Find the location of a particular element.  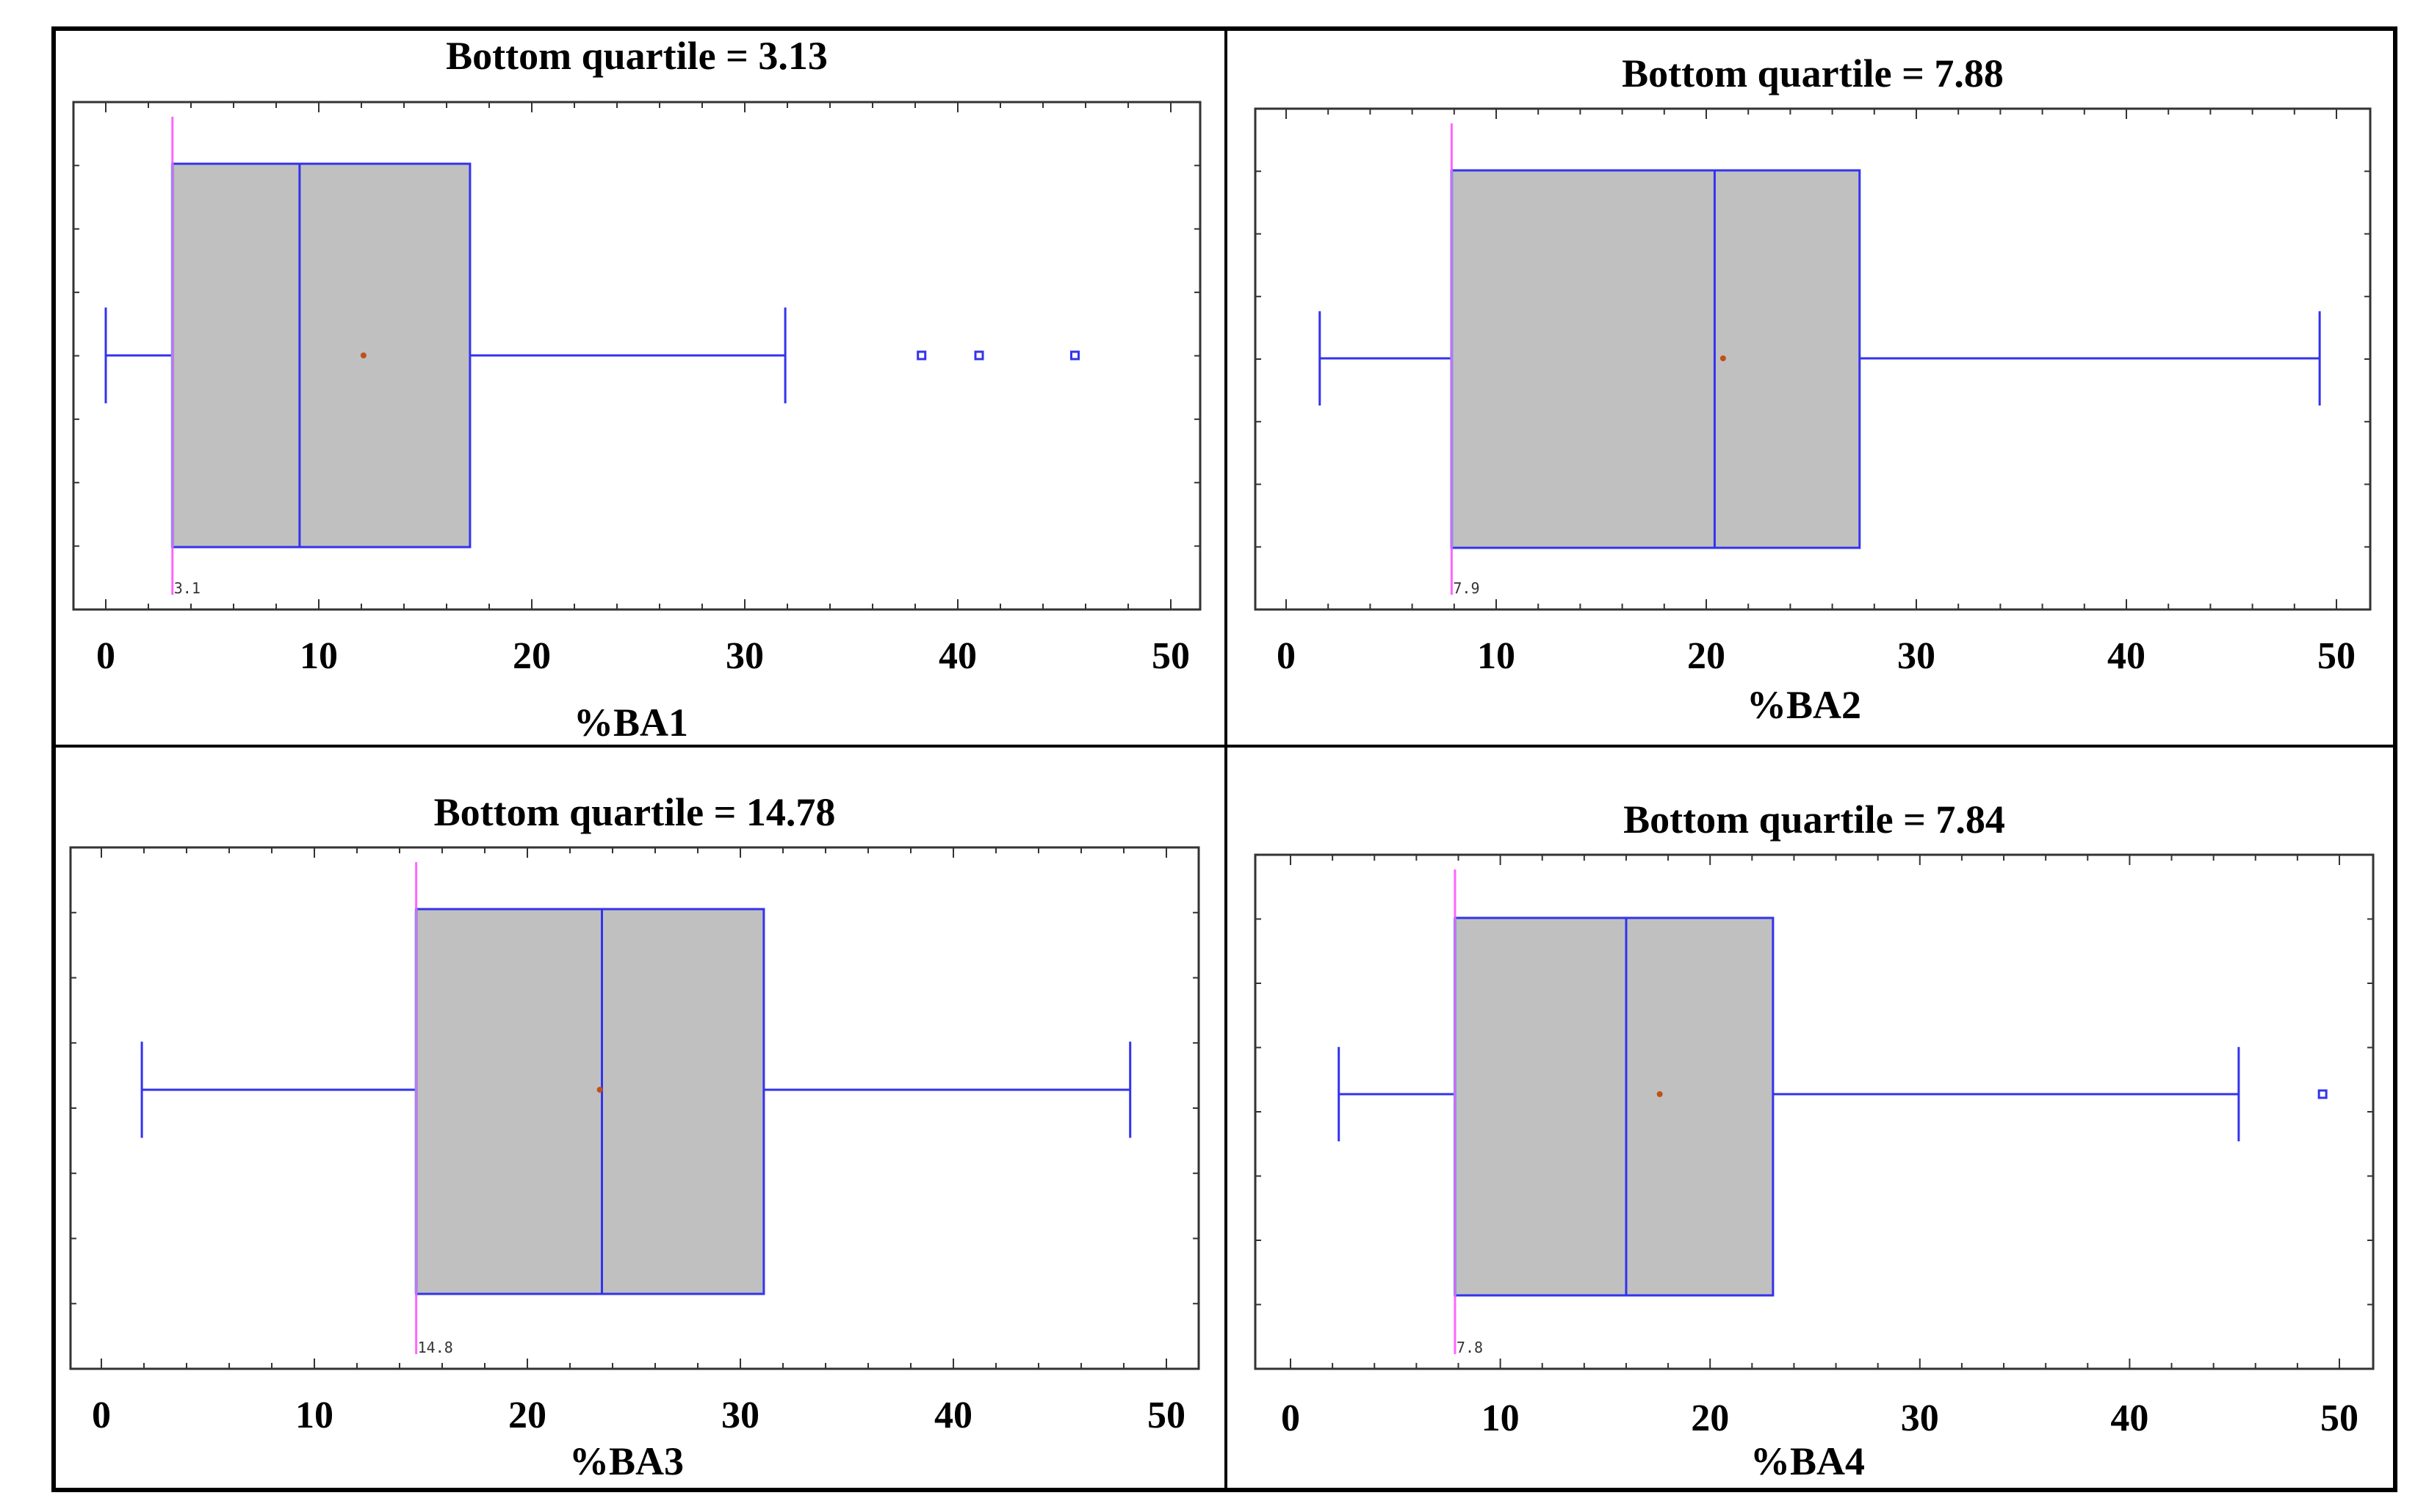

x-axis-label: %BA1 is located at coordinates (631, 723).